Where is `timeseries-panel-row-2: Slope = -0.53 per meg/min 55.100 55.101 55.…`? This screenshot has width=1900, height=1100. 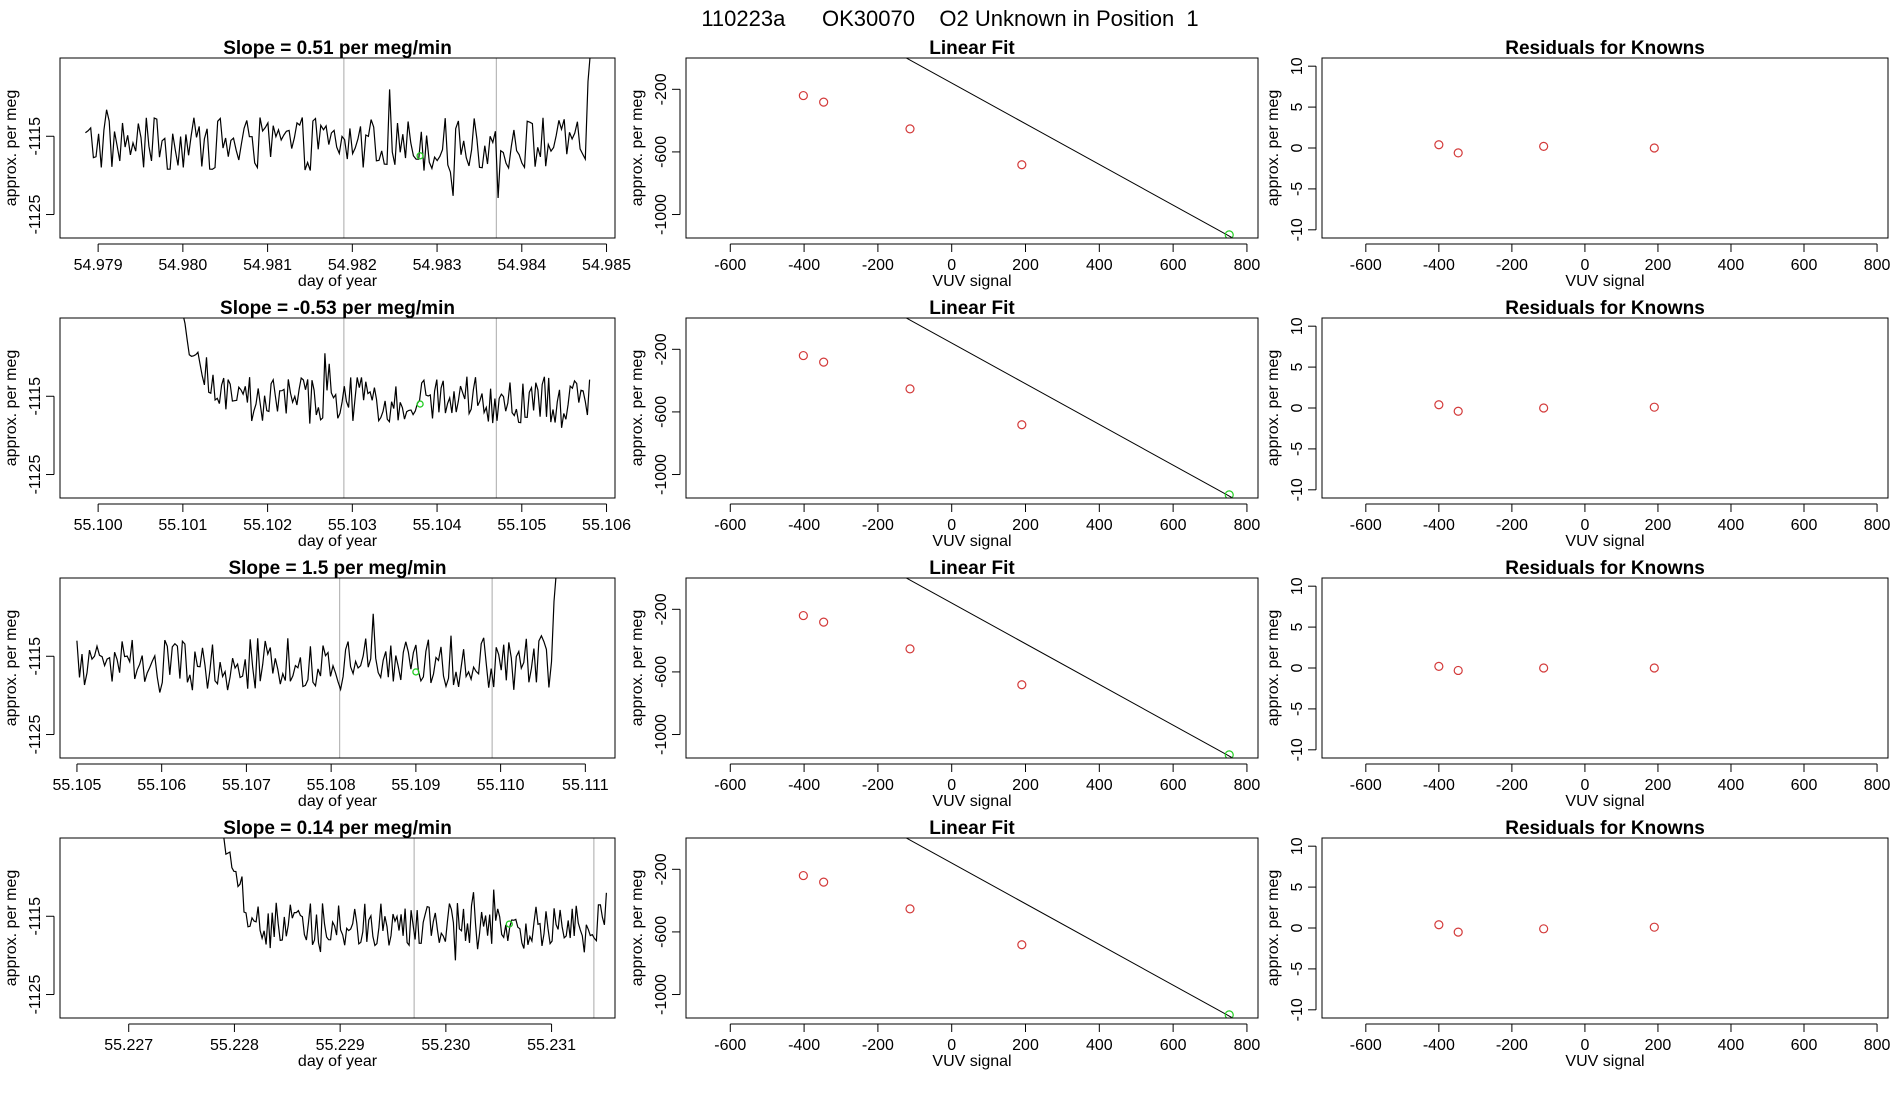
timeseries-panel-row-2: Slope = -0.53 per meg/min 55.100 55.101 55.… is located at coordinates (317, 424).